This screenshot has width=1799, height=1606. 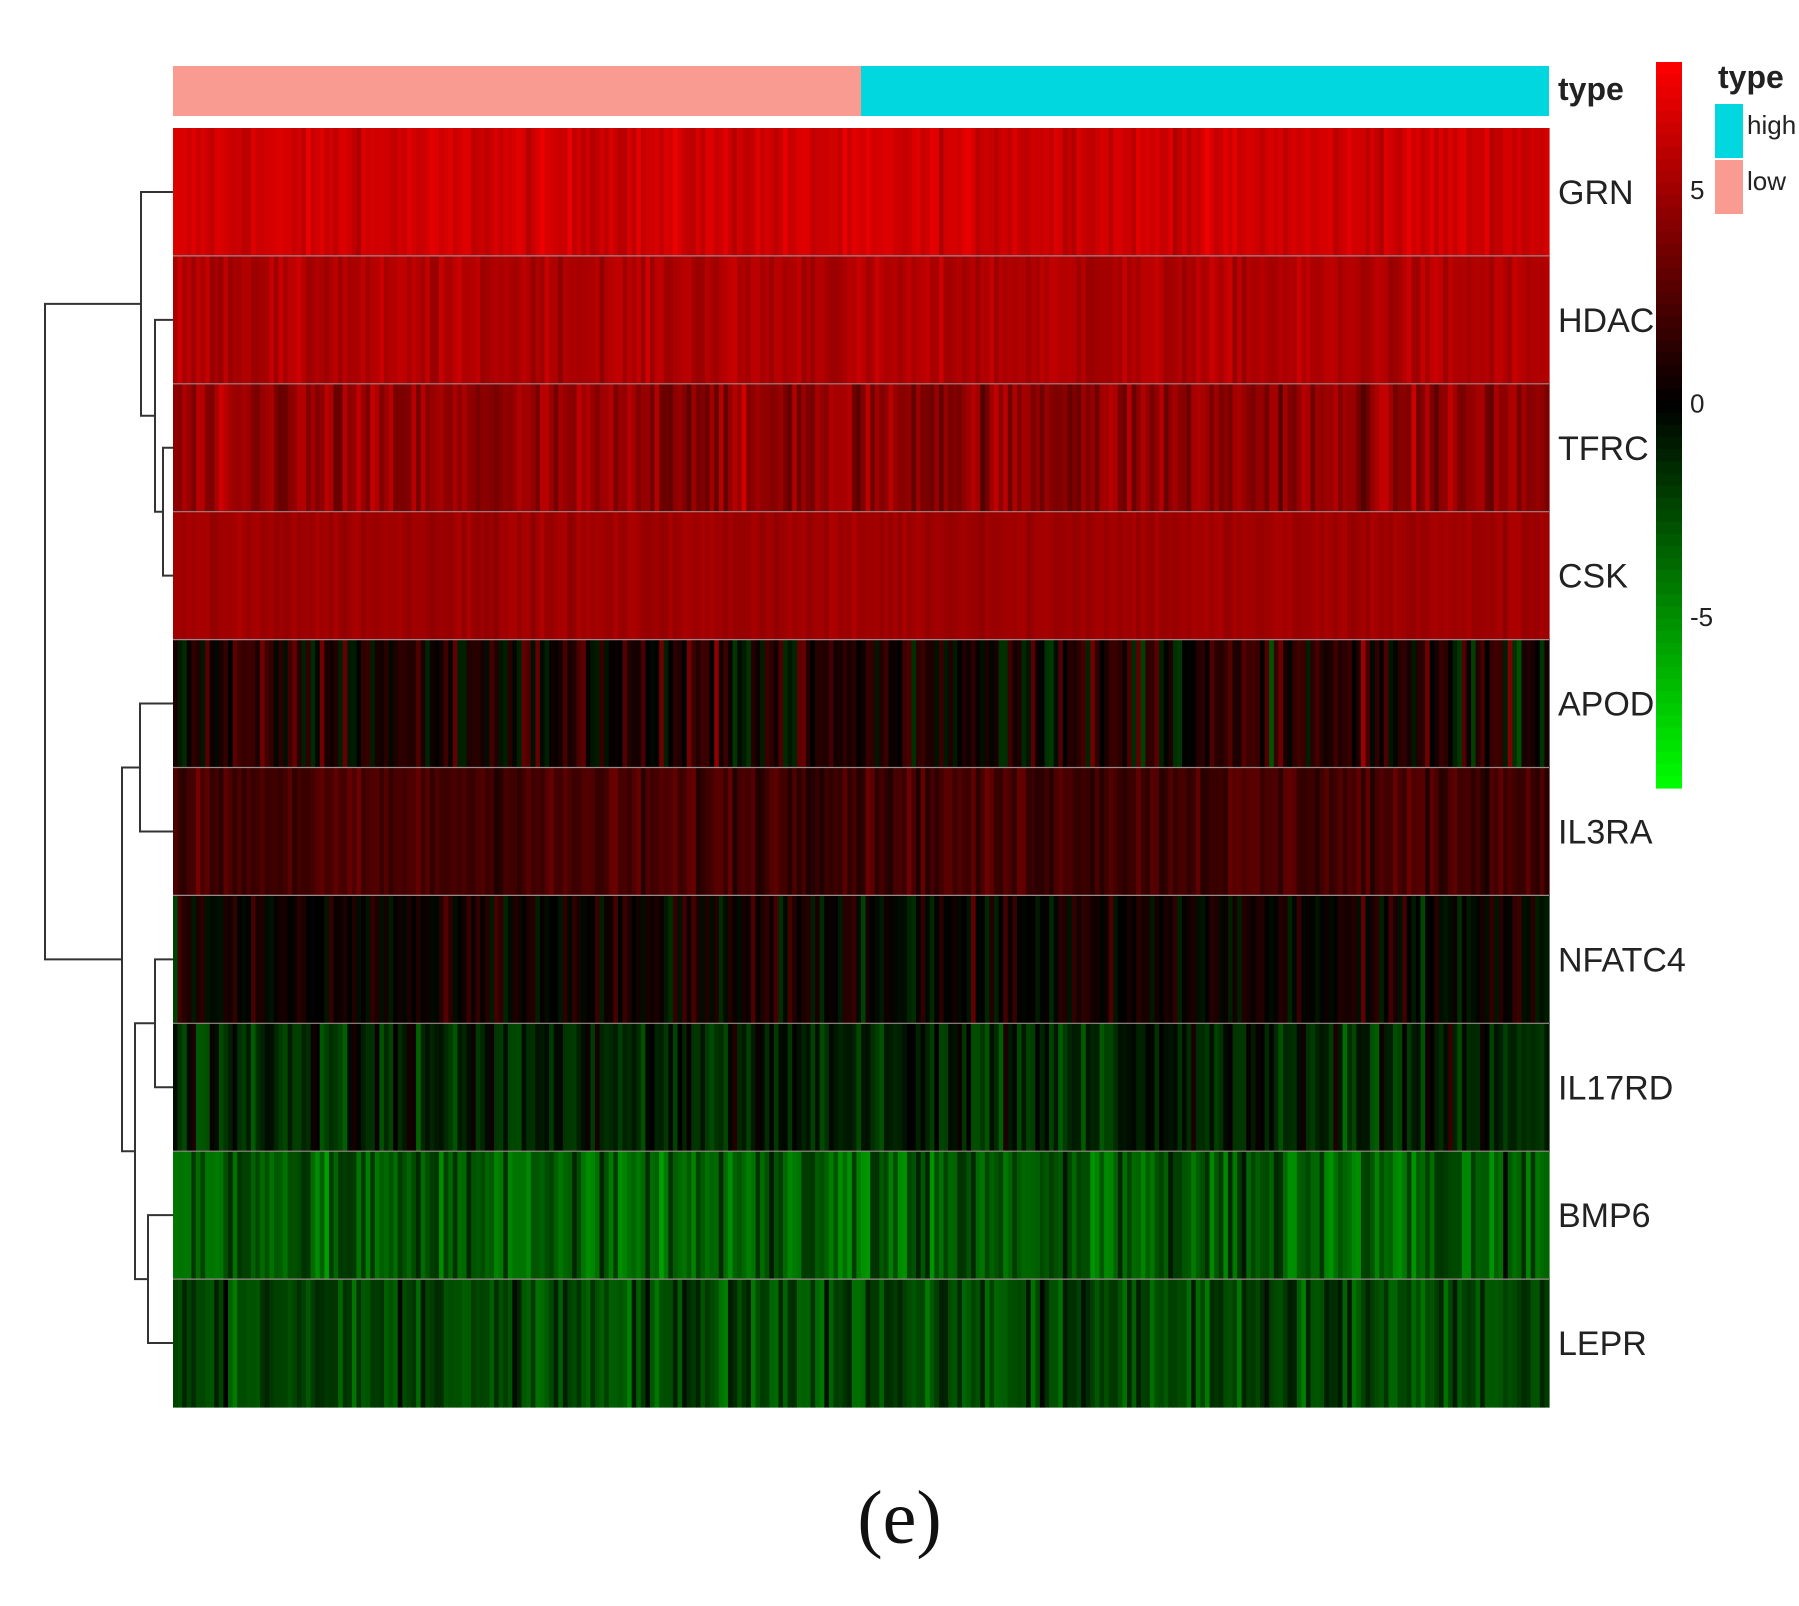 What do you see at coordinates (517, 91) in the screenshot?
I see `annotation-group-low` at bounding box center [517, 91].